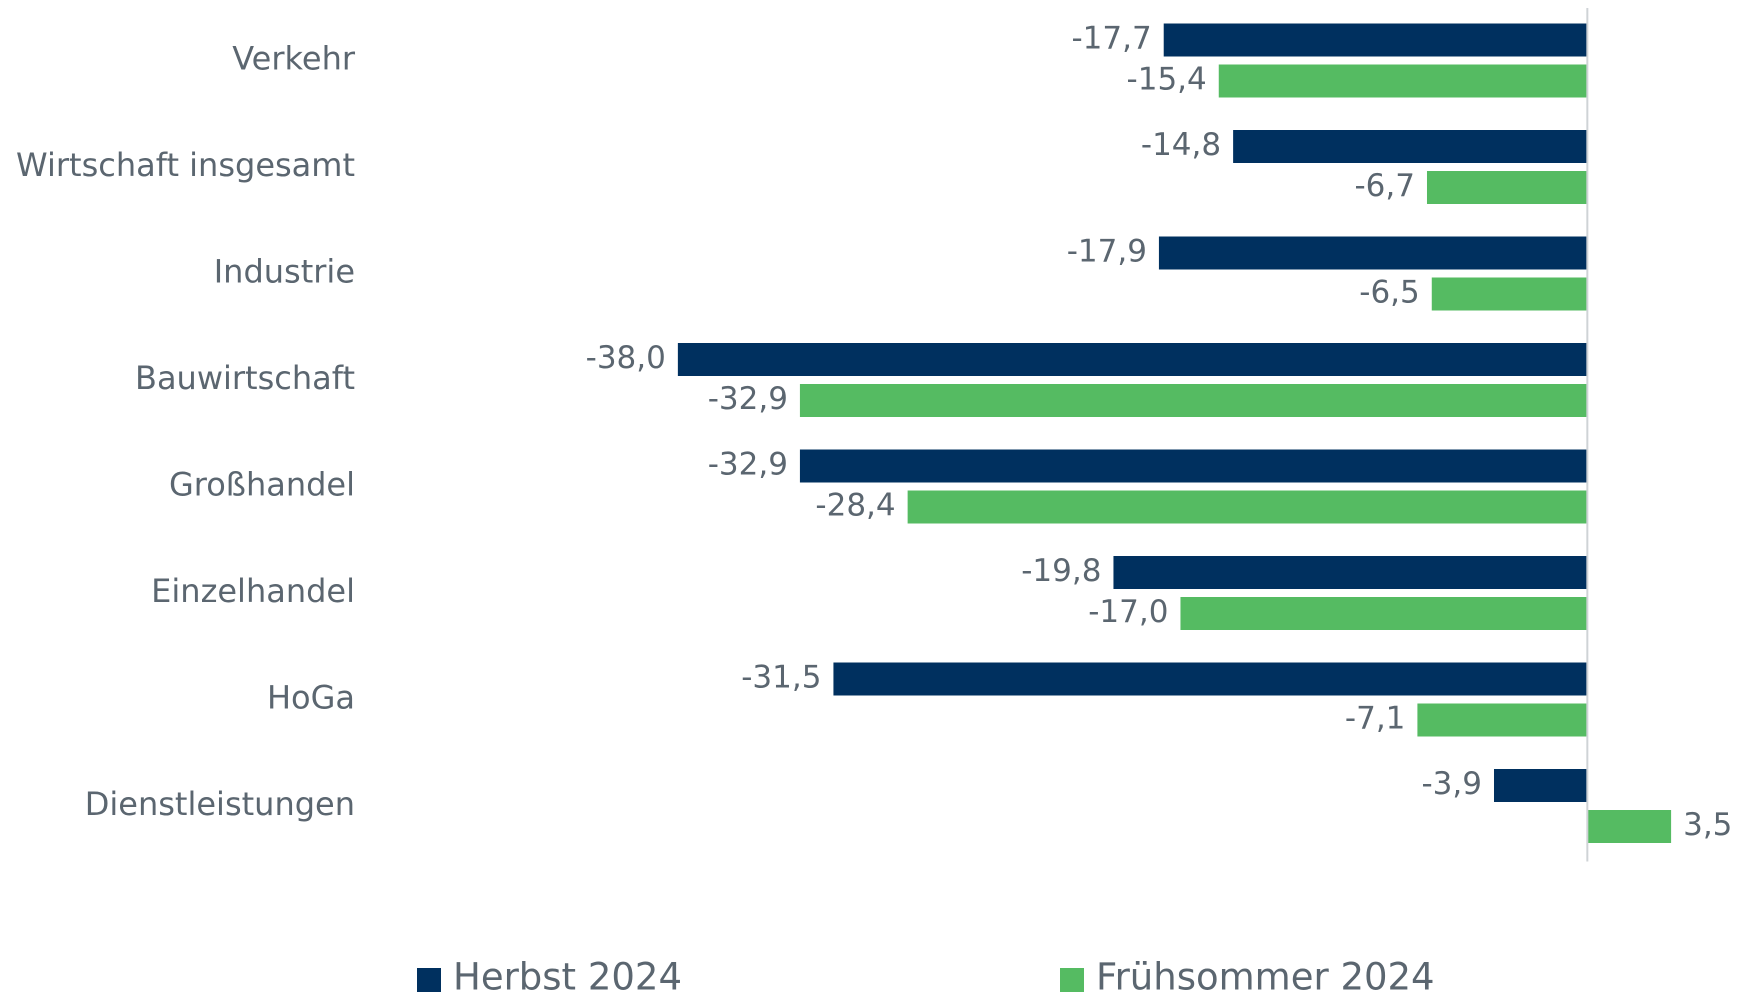  What do you see at coordinates (1451, 784) in the screenshot?
I see `value-label: -3,9` at bounding box center [1451, 784].